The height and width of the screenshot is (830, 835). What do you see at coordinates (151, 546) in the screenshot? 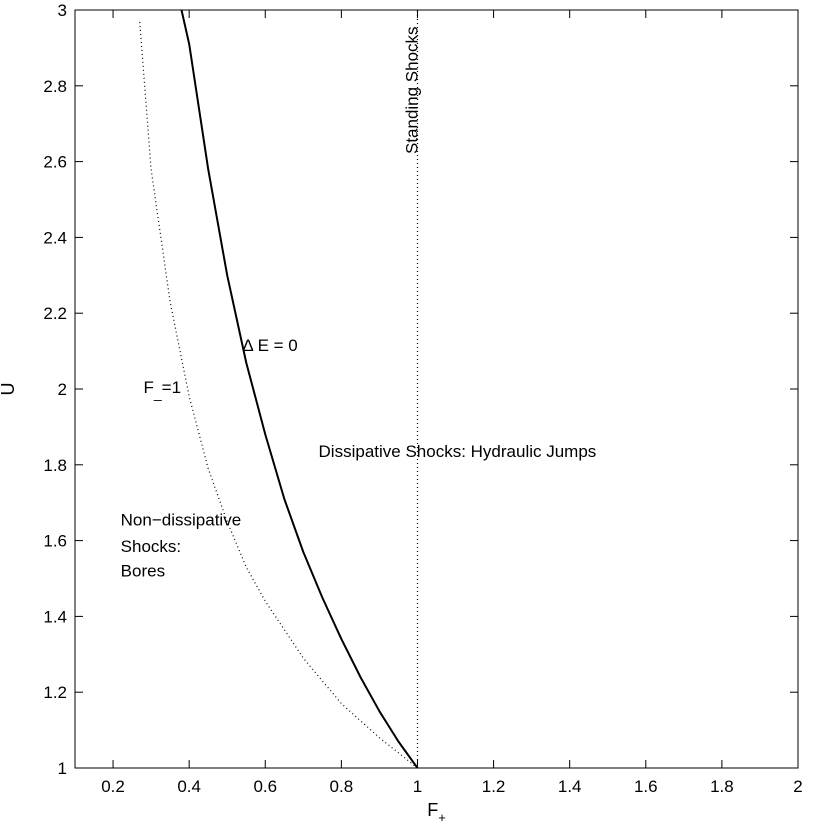
I see `annotation-6: Shocks:` at bounding box center [151, 546].